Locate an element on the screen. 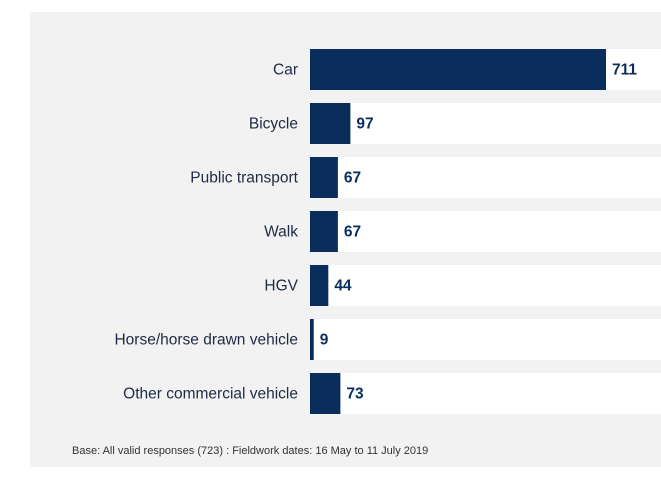  category-label: Other commercial vehicle is located at coordinates (210, 394).